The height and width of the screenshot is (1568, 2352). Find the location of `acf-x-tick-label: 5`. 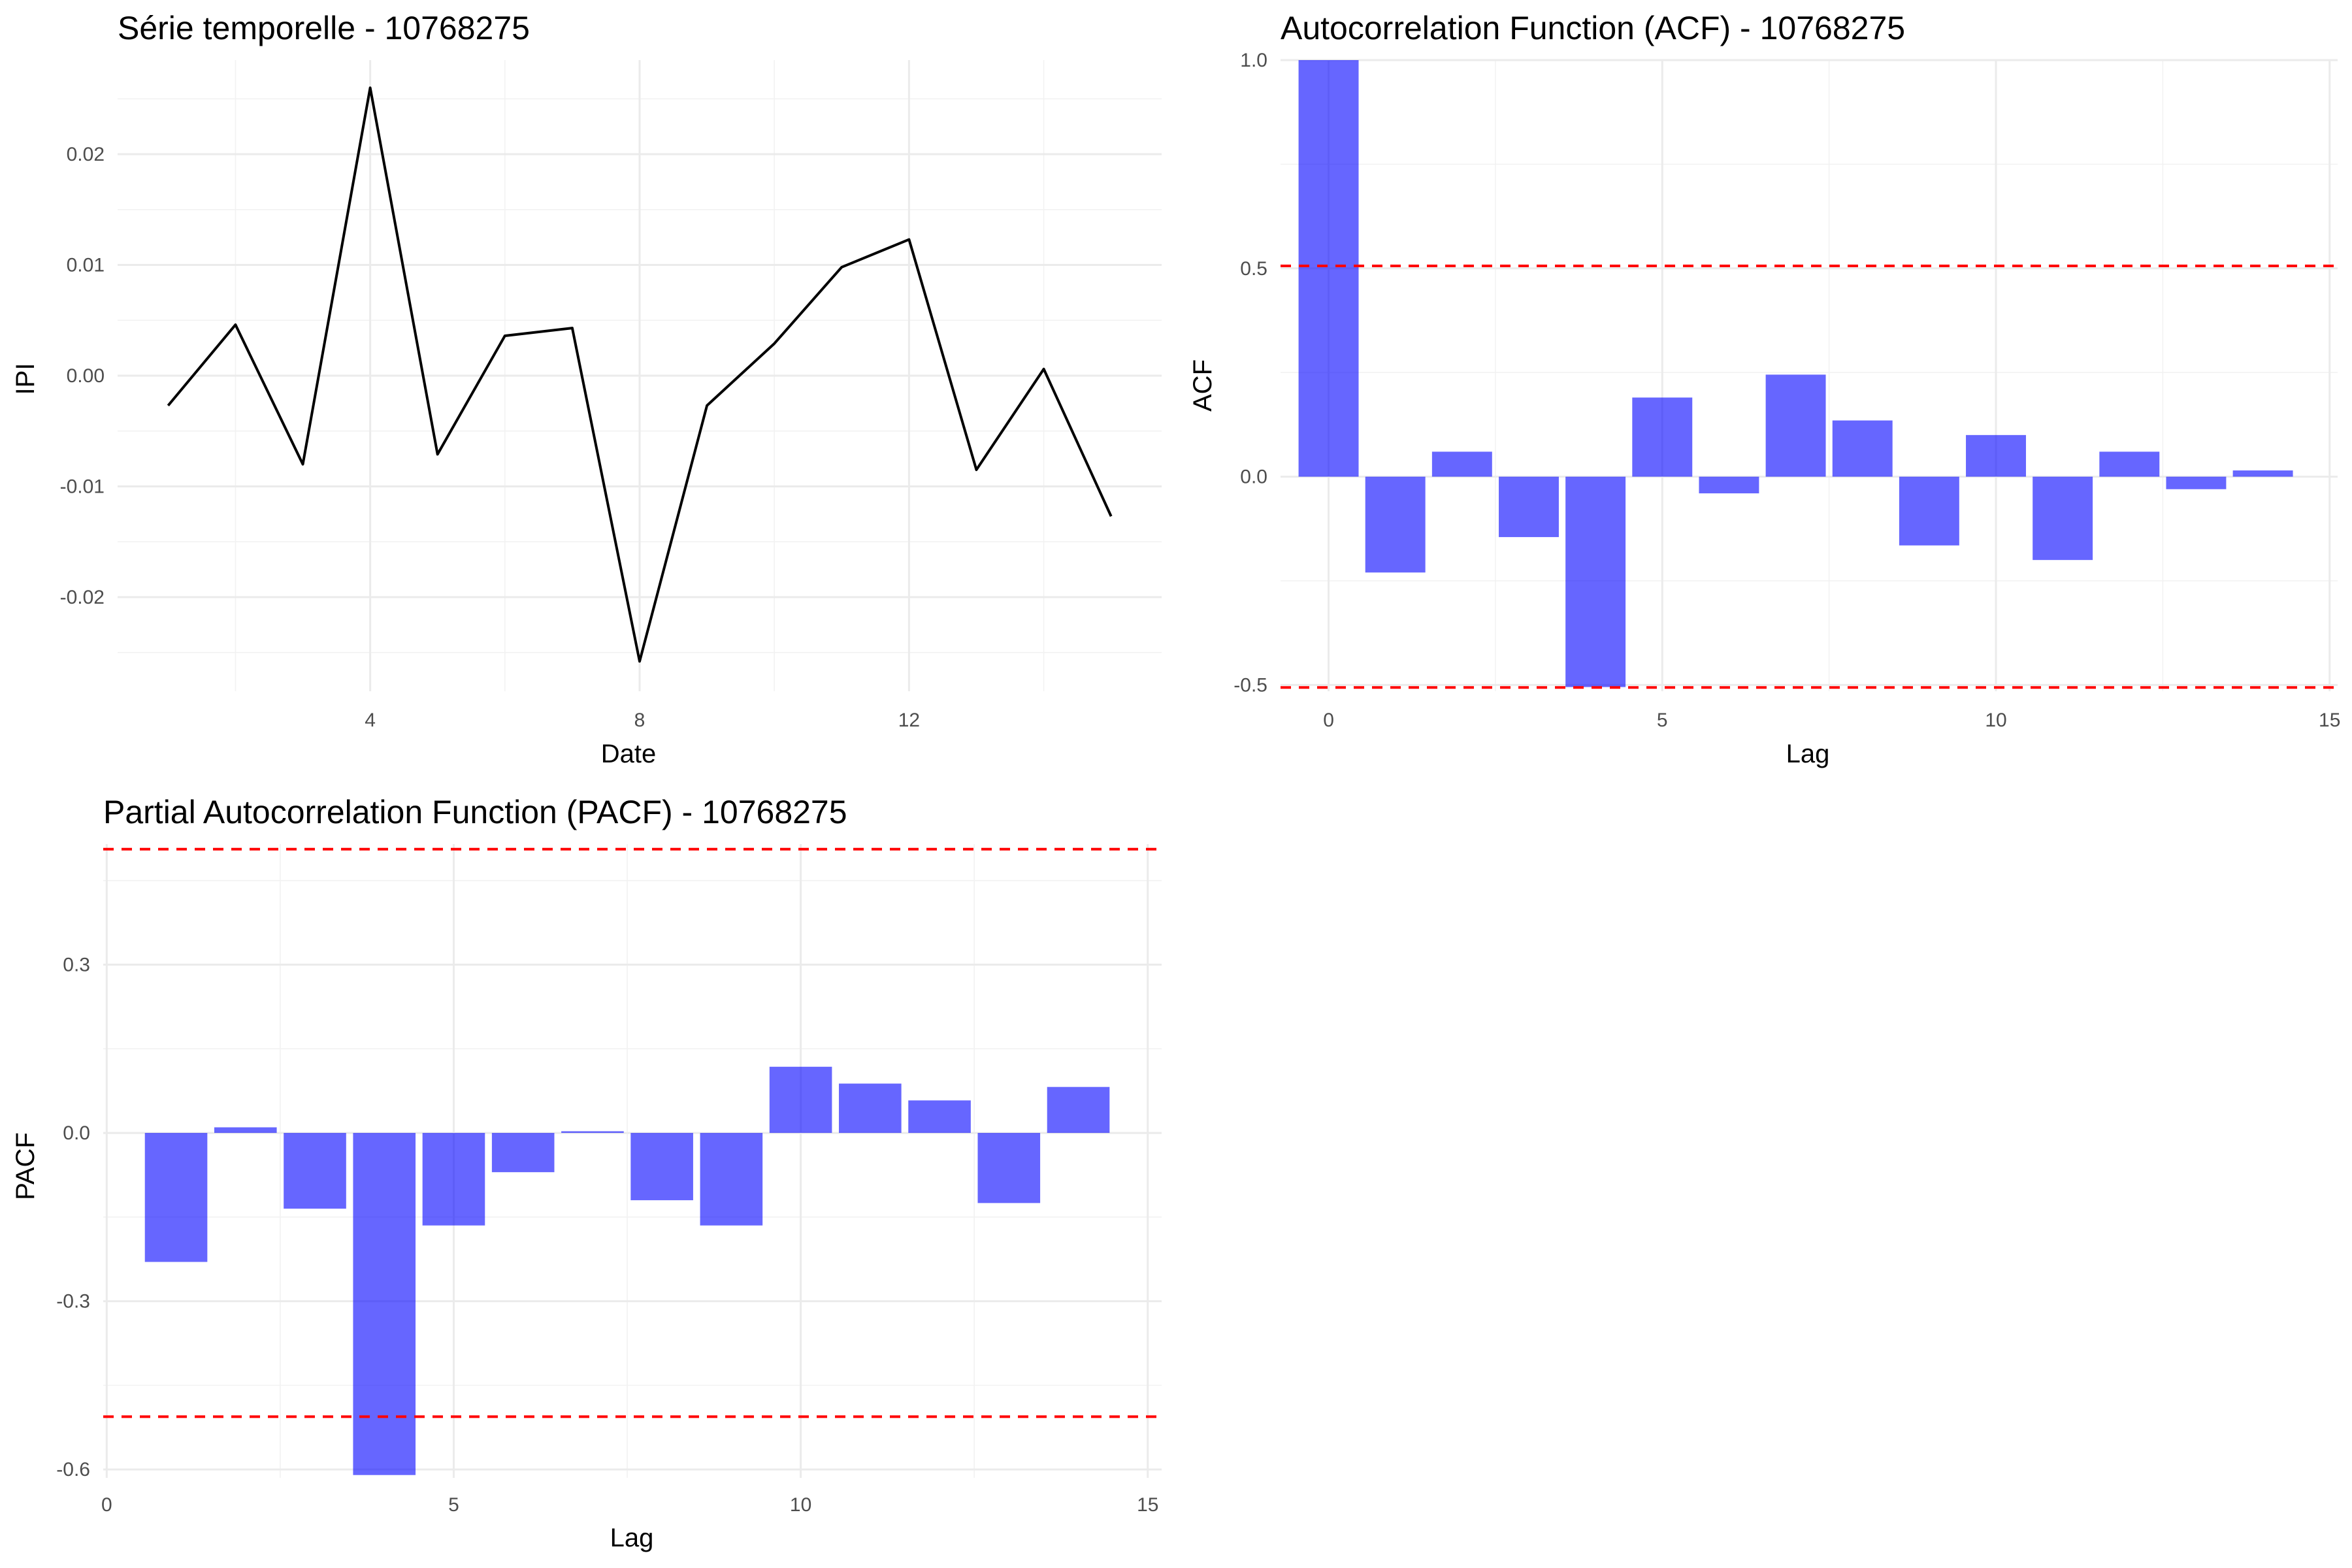

acf-x-tick-label: 5 is located at coordinates (1662, 720).